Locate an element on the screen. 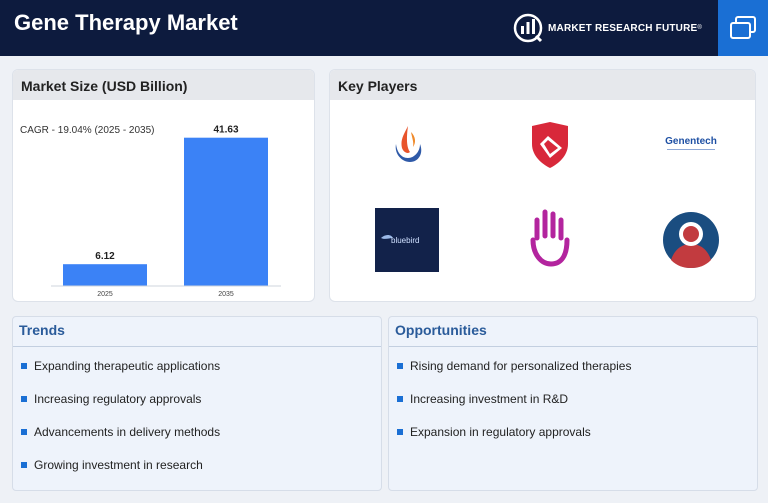 This screenshot has height=503, width=768. cagr-label: CAGR - 19.04% (2025 - 2035) is located at coordinates (87, 130).